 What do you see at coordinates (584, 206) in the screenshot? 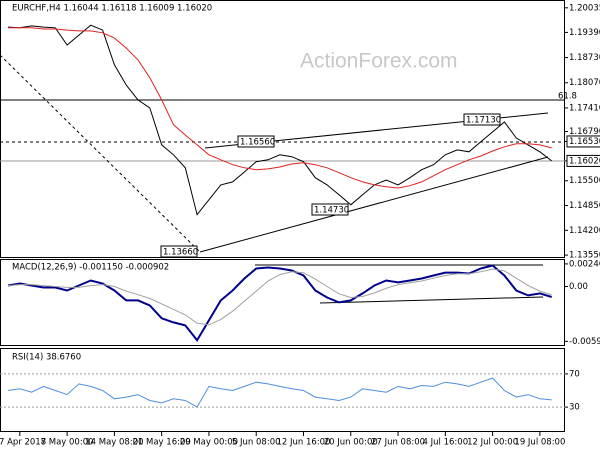
I see `y-tick-label: 1.14850` at bounding box center [584, 206].